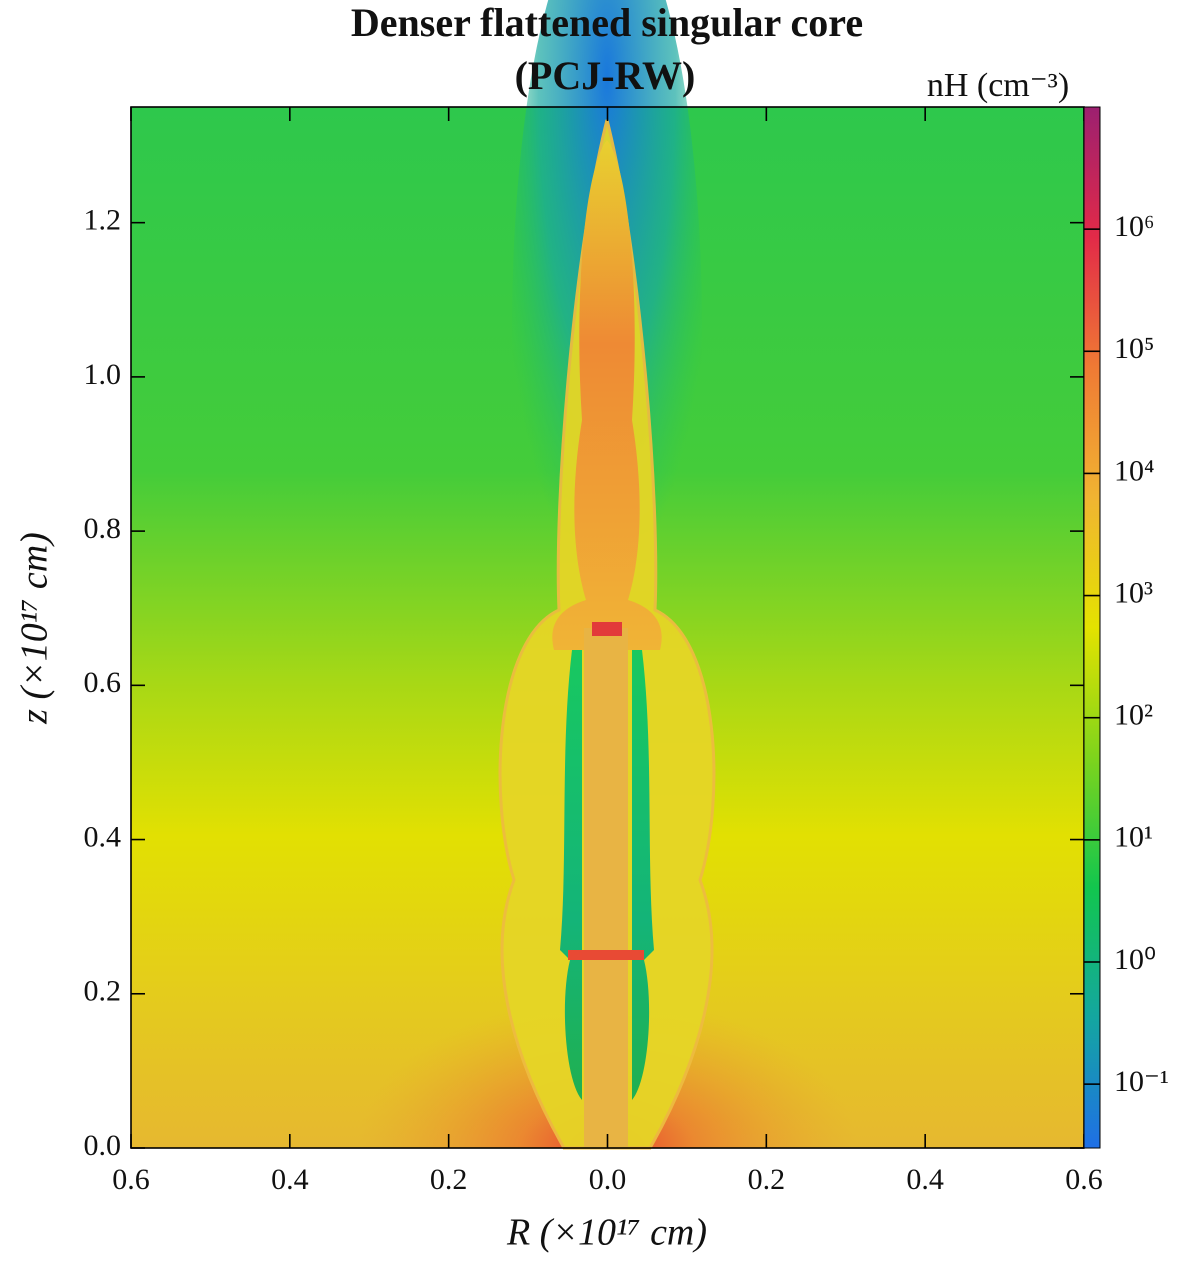 Image resolution: width=1200 pixels, height=1267 pixels. What do you see at coordinates (103, 836) in the screenshot?
I see `y-tick-label: 0.4` at bounding box center [103, 836].